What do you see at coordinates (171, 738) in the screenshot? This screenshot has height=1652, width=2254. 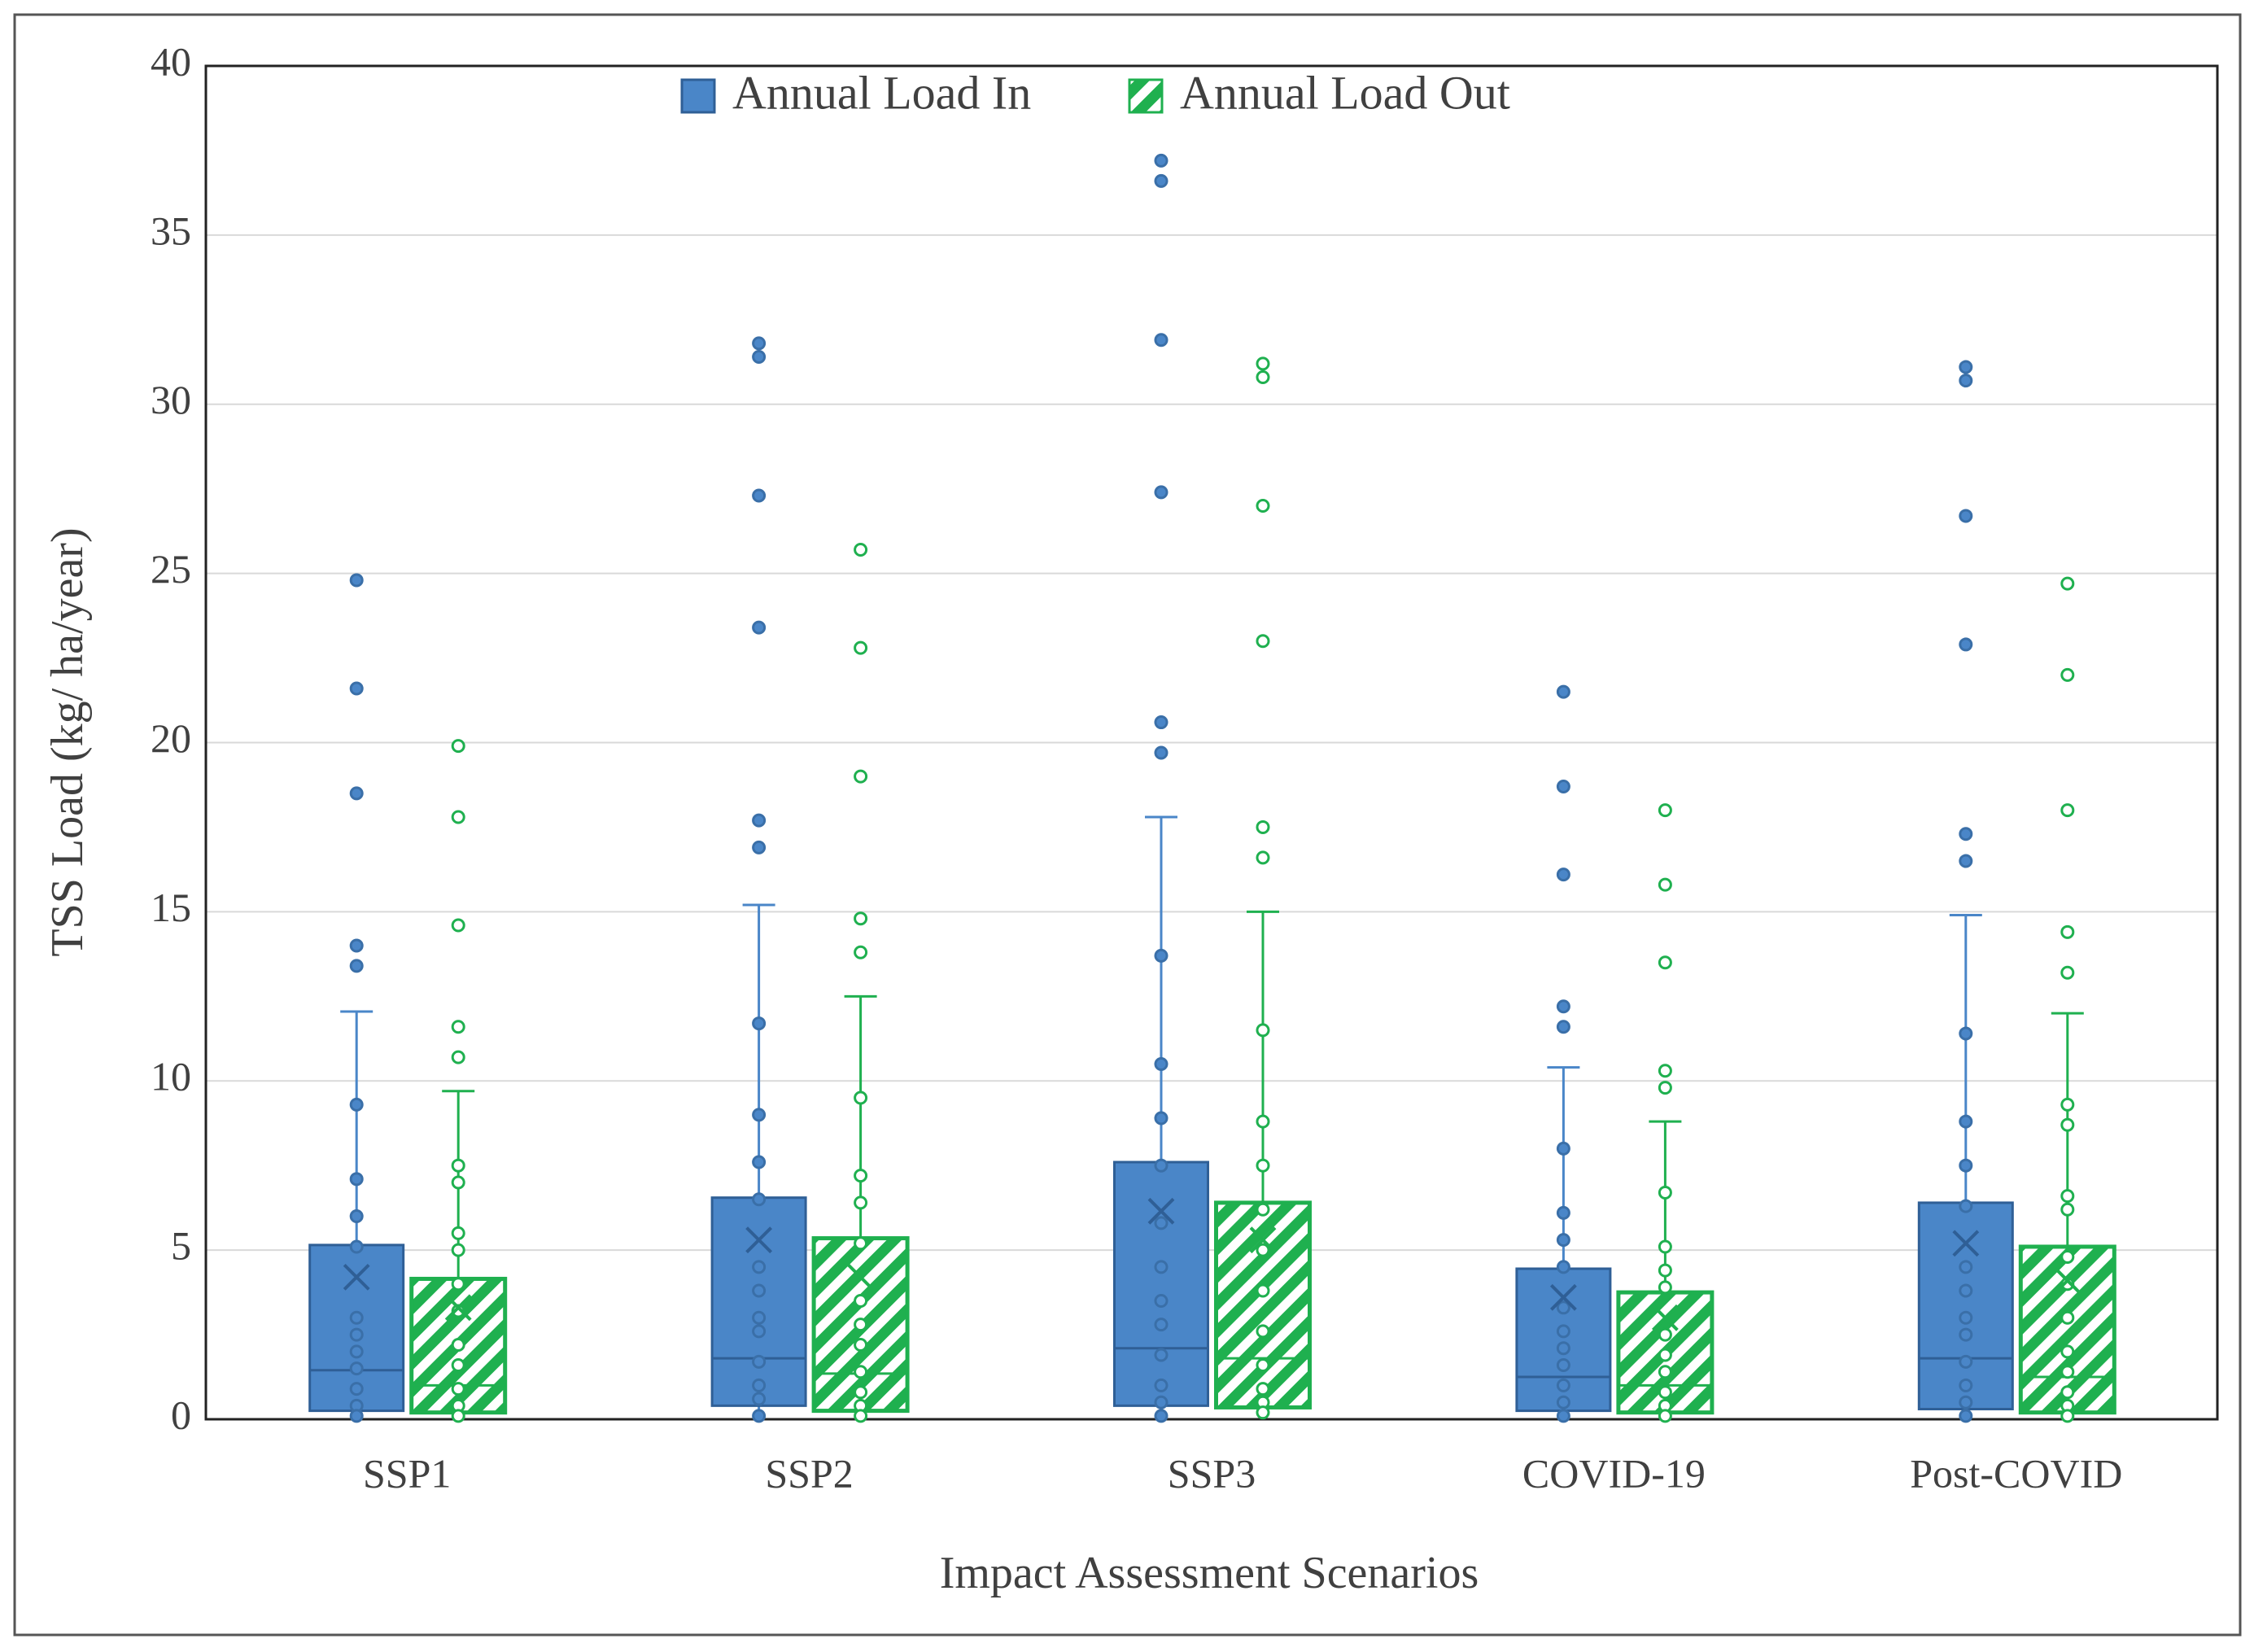 I see `y-tick-label: 20` at bounding box center [171, 738].